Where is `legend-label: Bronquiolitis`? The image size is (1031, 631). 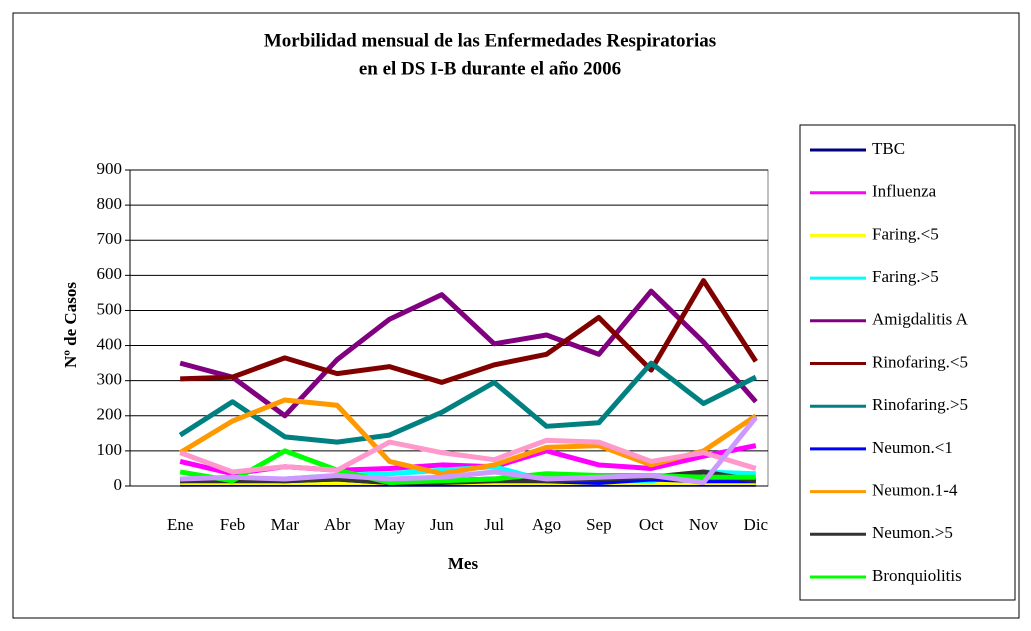
legend-label: Bronquiolitis is located at coordinates (917, 575).